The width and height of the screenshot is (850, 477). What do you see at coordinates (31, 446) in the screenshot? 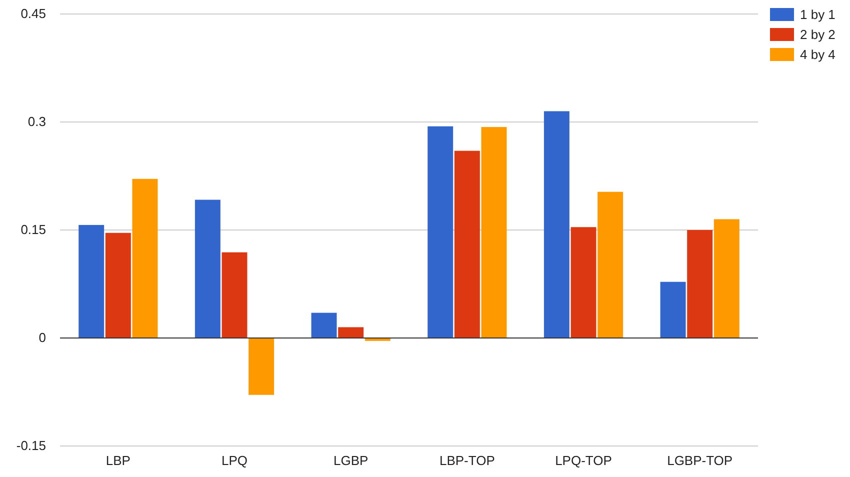
I see `y-tick-label: -0.15` at bounding box center [31, 446].